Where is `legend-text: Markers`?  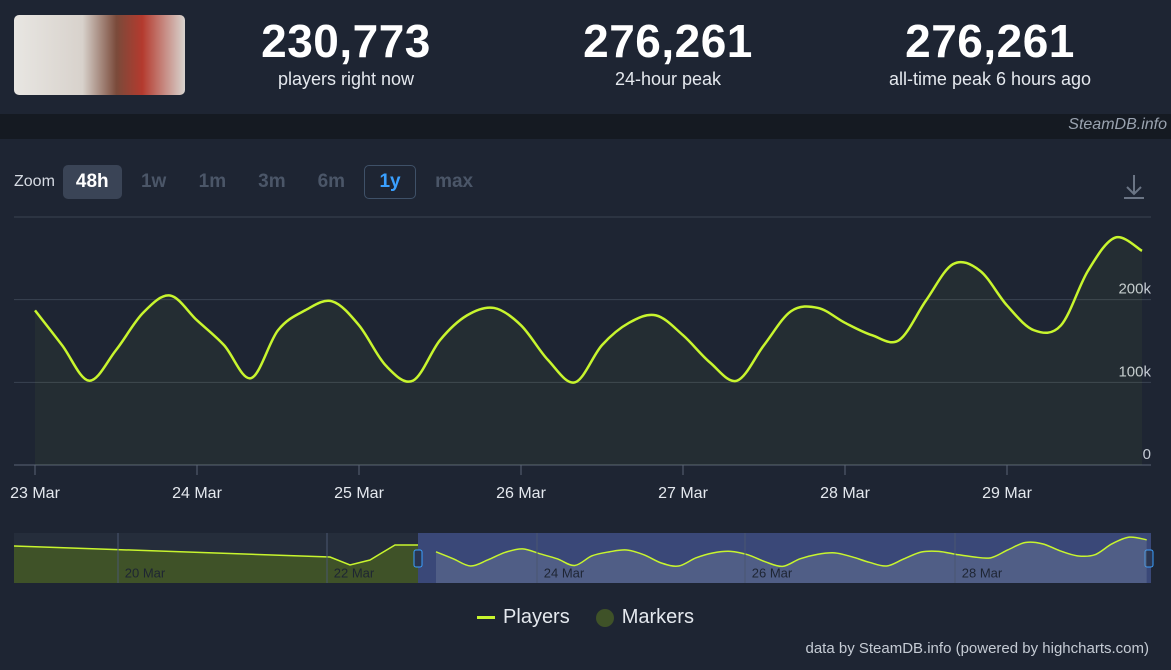
legend-text: Markers is located at coordinates (657, 617).